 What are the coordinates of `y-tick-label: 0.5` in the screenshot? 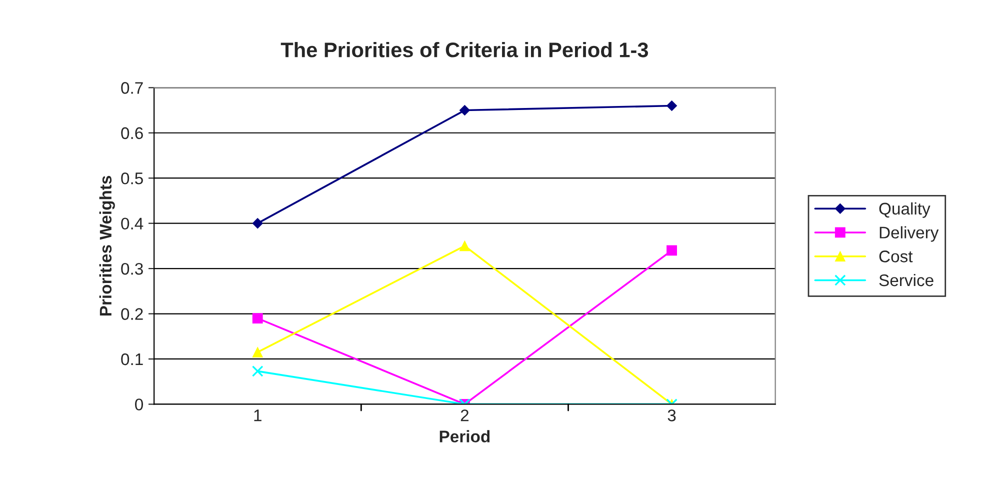 It's located at (132, 178).